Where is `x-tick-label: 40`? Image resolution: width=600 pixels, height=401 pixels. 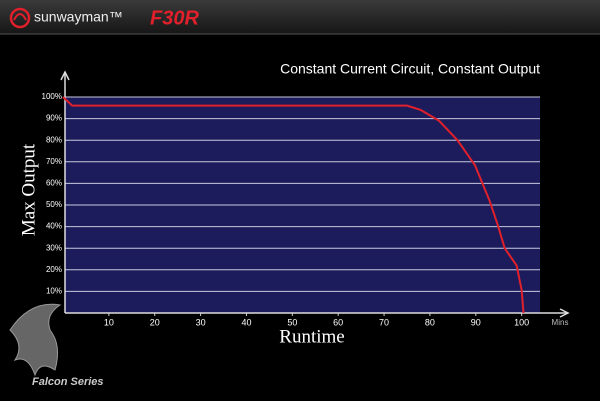 x-tick-label: 40 is located at coordinates (246, 322).